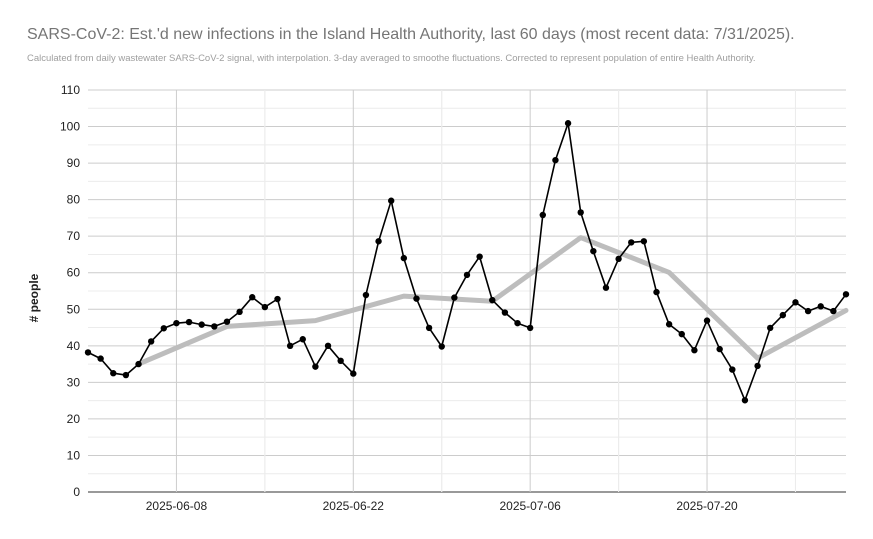  What do you see at coordinates (354, 506) in the screenshot?
I see `x-tick-label: 2025-06-22` at bounding box center [354, 506].